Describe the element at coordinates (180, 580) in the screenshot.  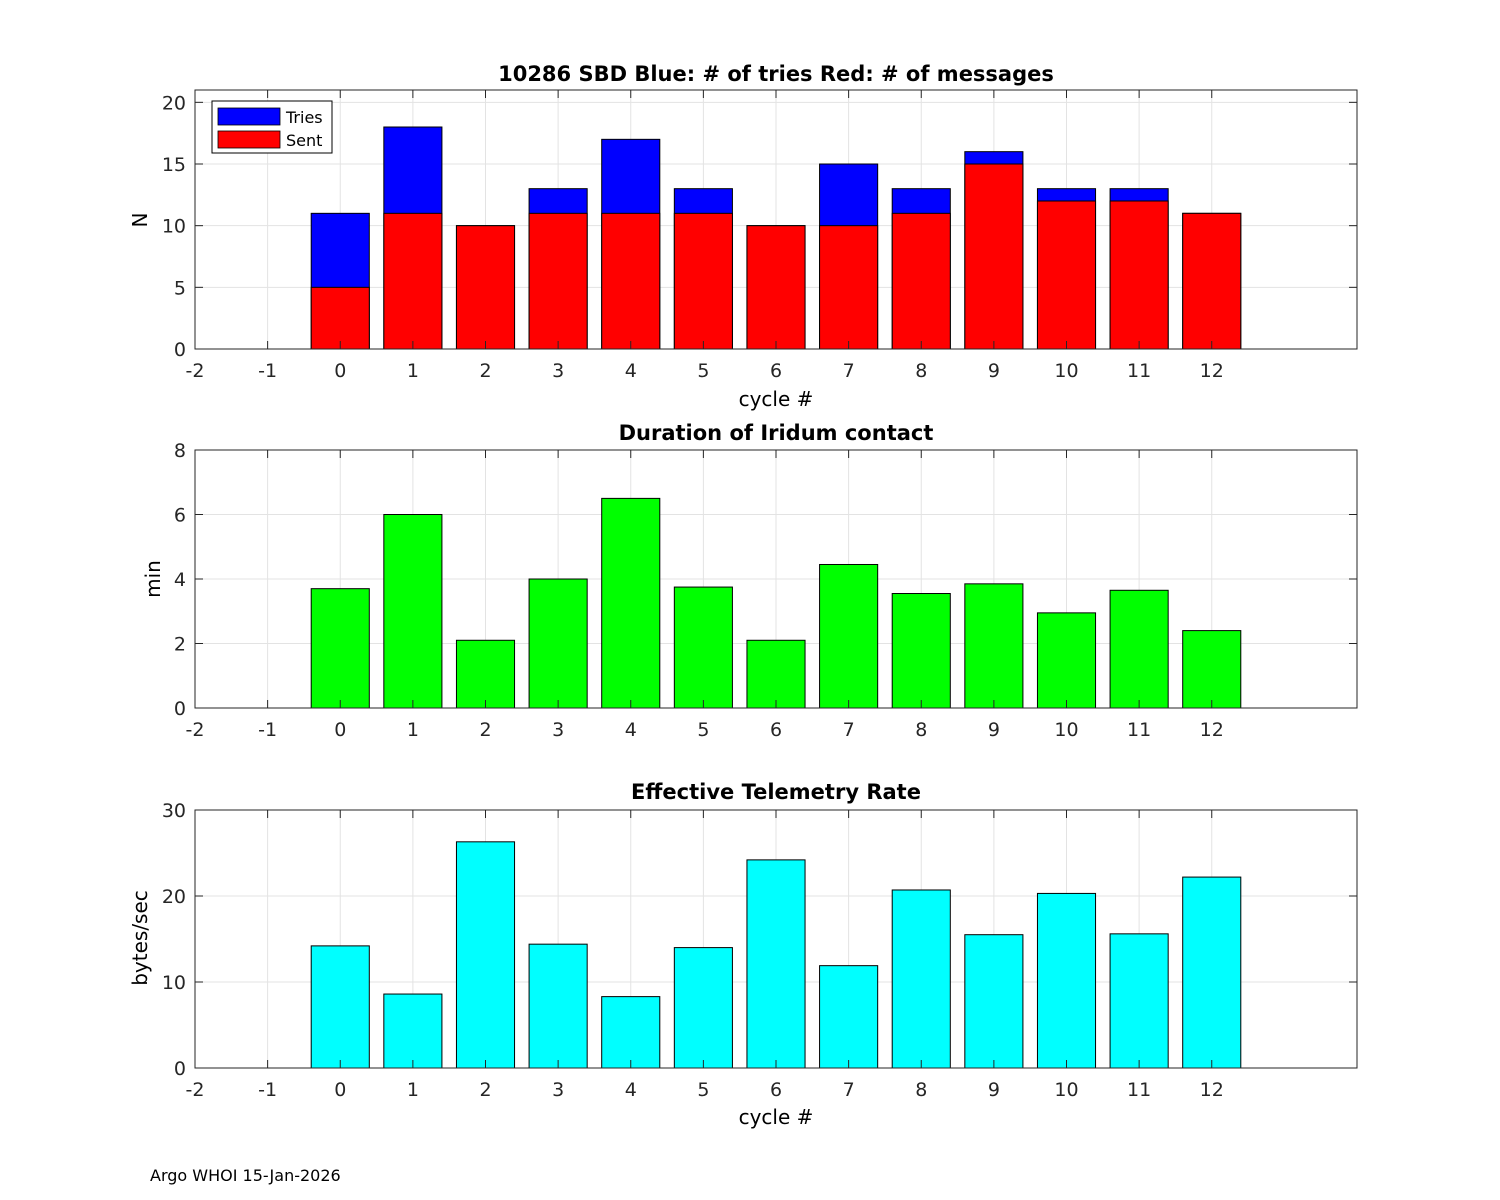
I see `y-tick-label: 4` at that location.